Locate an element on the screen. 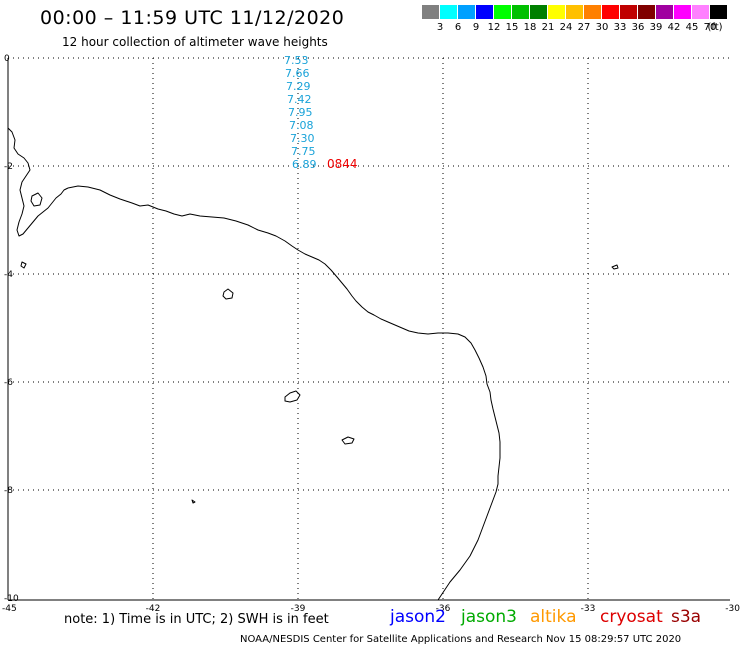 The width and height of the screenshot is (740, 650). legend-tick-label: 27 is located at coordinates (584, 27).